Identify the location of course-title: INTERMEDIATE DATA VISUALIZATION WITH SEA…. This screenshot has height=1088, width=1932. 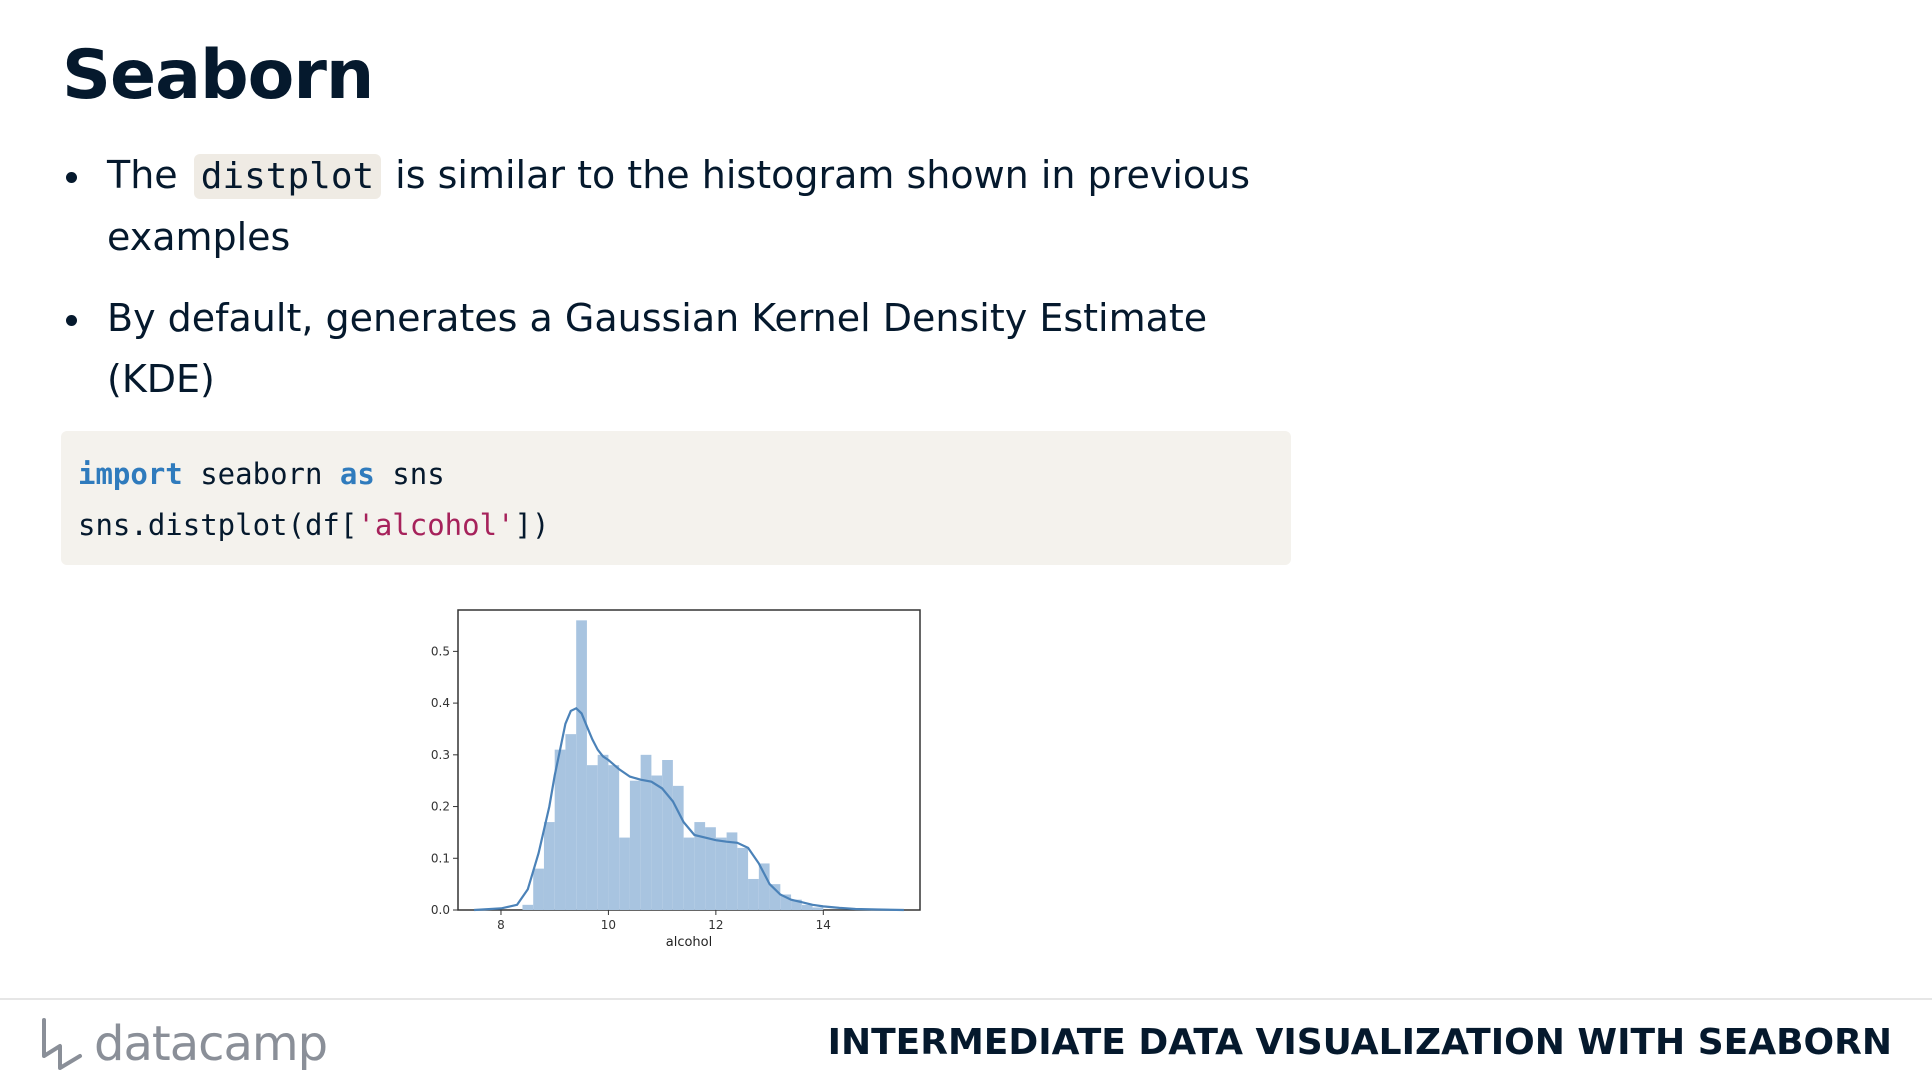
(1359, 1042).